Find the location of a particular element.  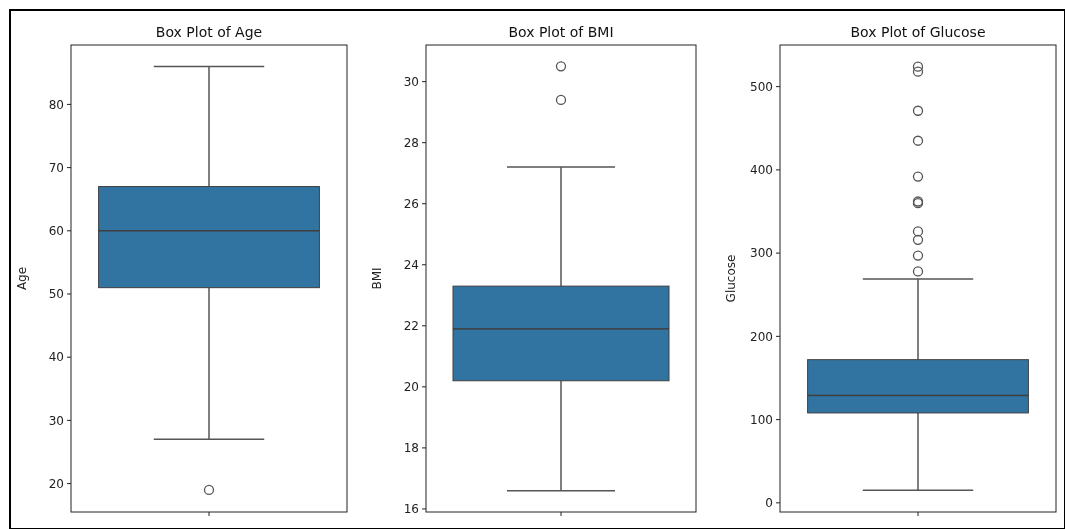

y-axis-title: BMI is located at coordinates (377, 278).